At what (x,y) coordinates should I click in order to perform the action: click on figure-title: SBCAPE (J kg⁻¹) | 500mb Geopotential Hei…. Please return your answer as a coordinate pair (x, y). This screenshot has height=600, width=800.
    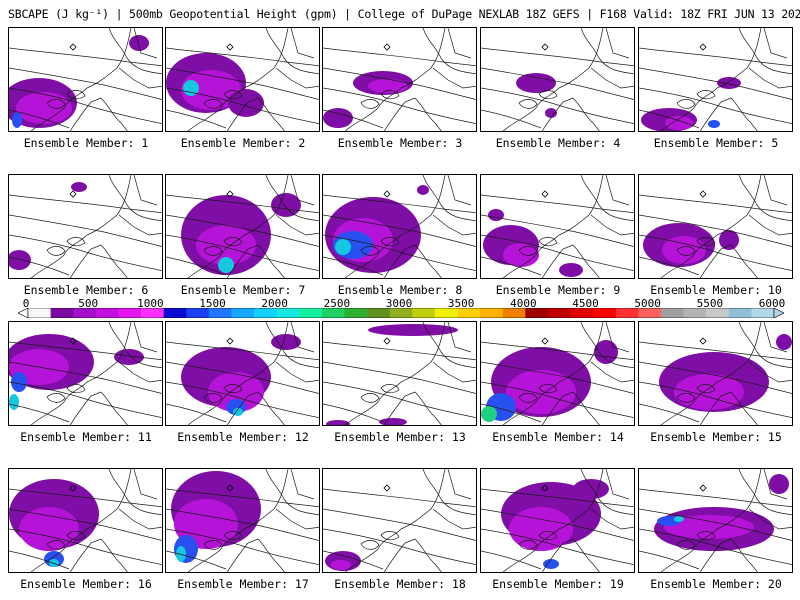
    Looking at the image, I should click on (404, 14).